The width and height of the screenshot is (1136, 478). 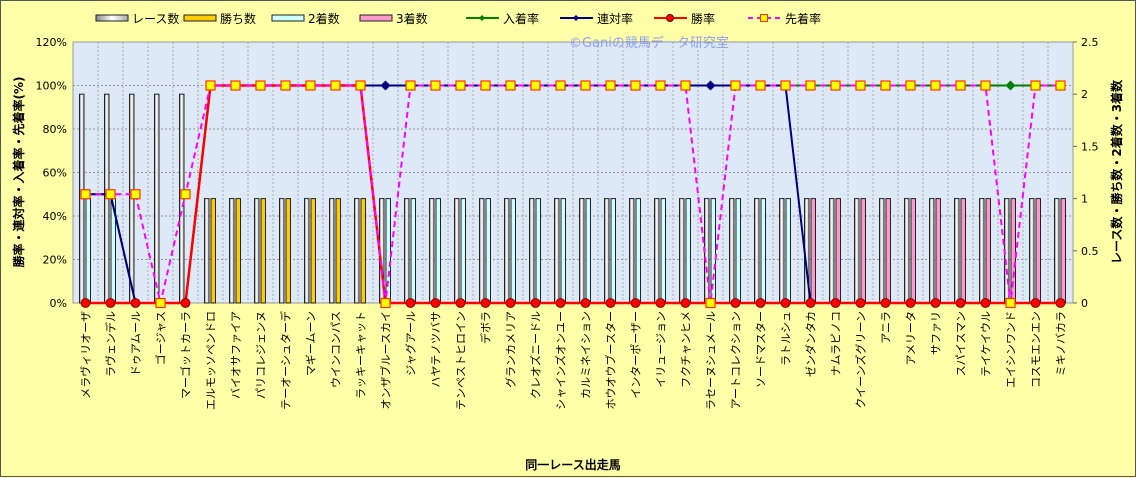 What do you see at coordinates (311, 343) in the screenshot?
I see `x-tick-label: マギームーン` at bounding box center [311, 343].